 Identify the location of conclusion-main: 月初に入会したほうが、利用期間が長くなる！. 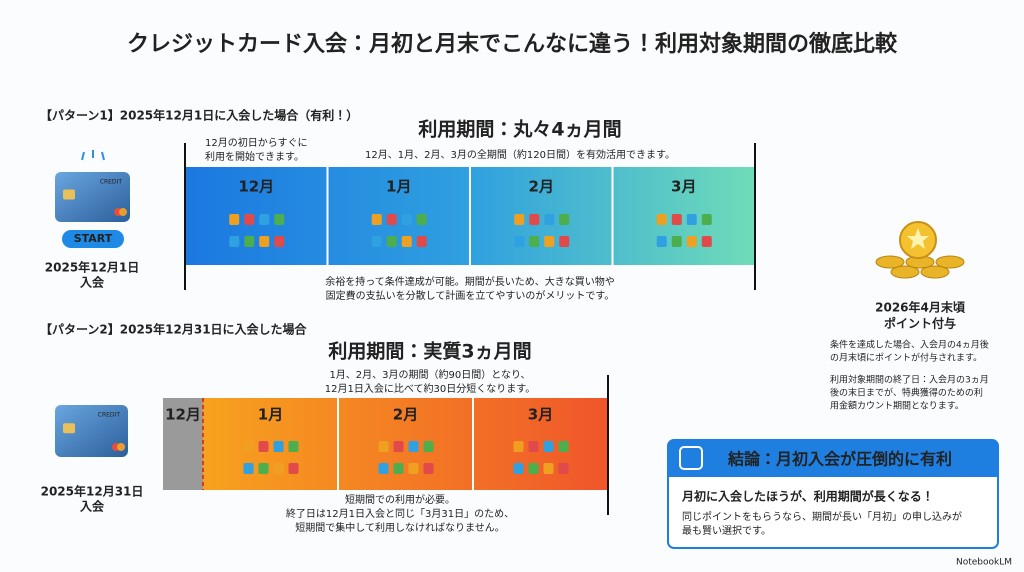
(807, 496).